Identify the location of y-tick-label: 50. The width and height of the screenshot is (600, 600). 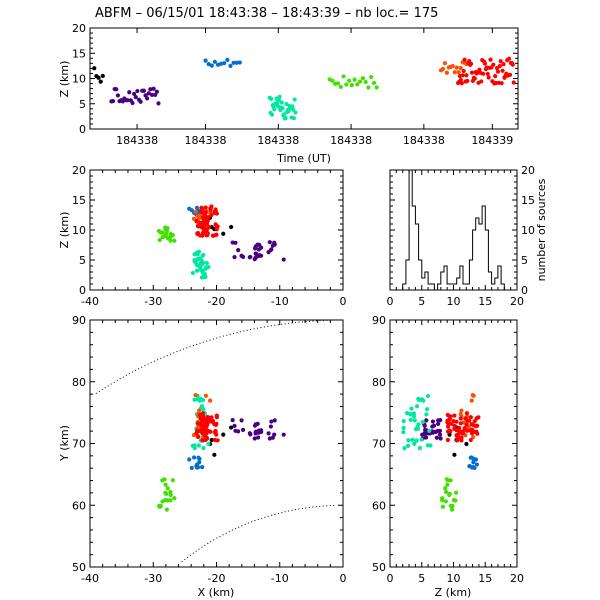
(79, 567).